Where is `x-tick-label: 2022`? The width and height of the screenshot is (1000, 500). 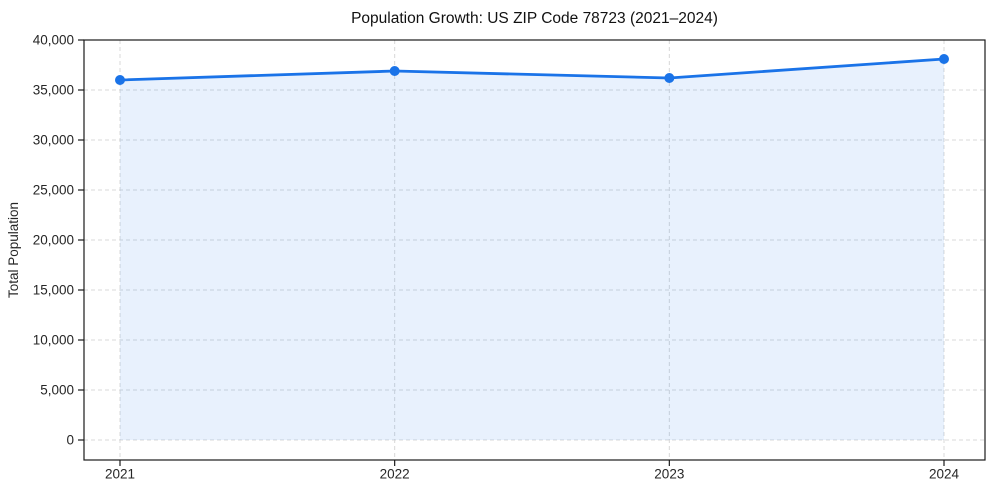 x-tick-label: 2022 is located at coordinates (395, 474).